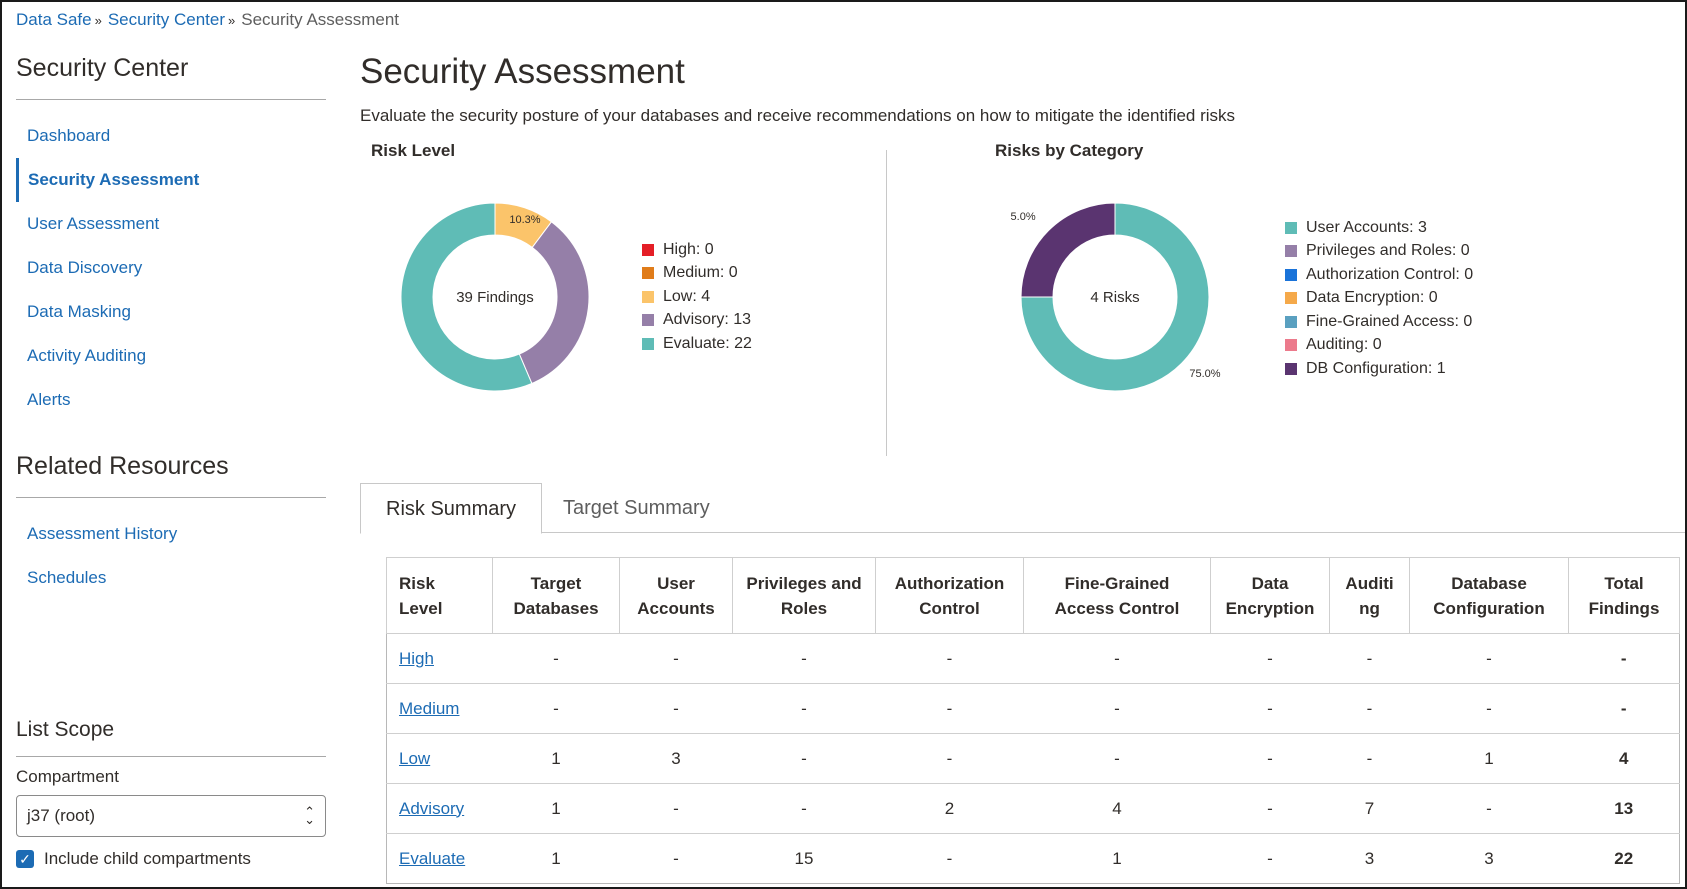 This screenshot has width=1687, height=889. What do you see at coordinates (676, 595) in the screenshot?
I see `column-header: User Accounts` at bounding box center [676, 595].